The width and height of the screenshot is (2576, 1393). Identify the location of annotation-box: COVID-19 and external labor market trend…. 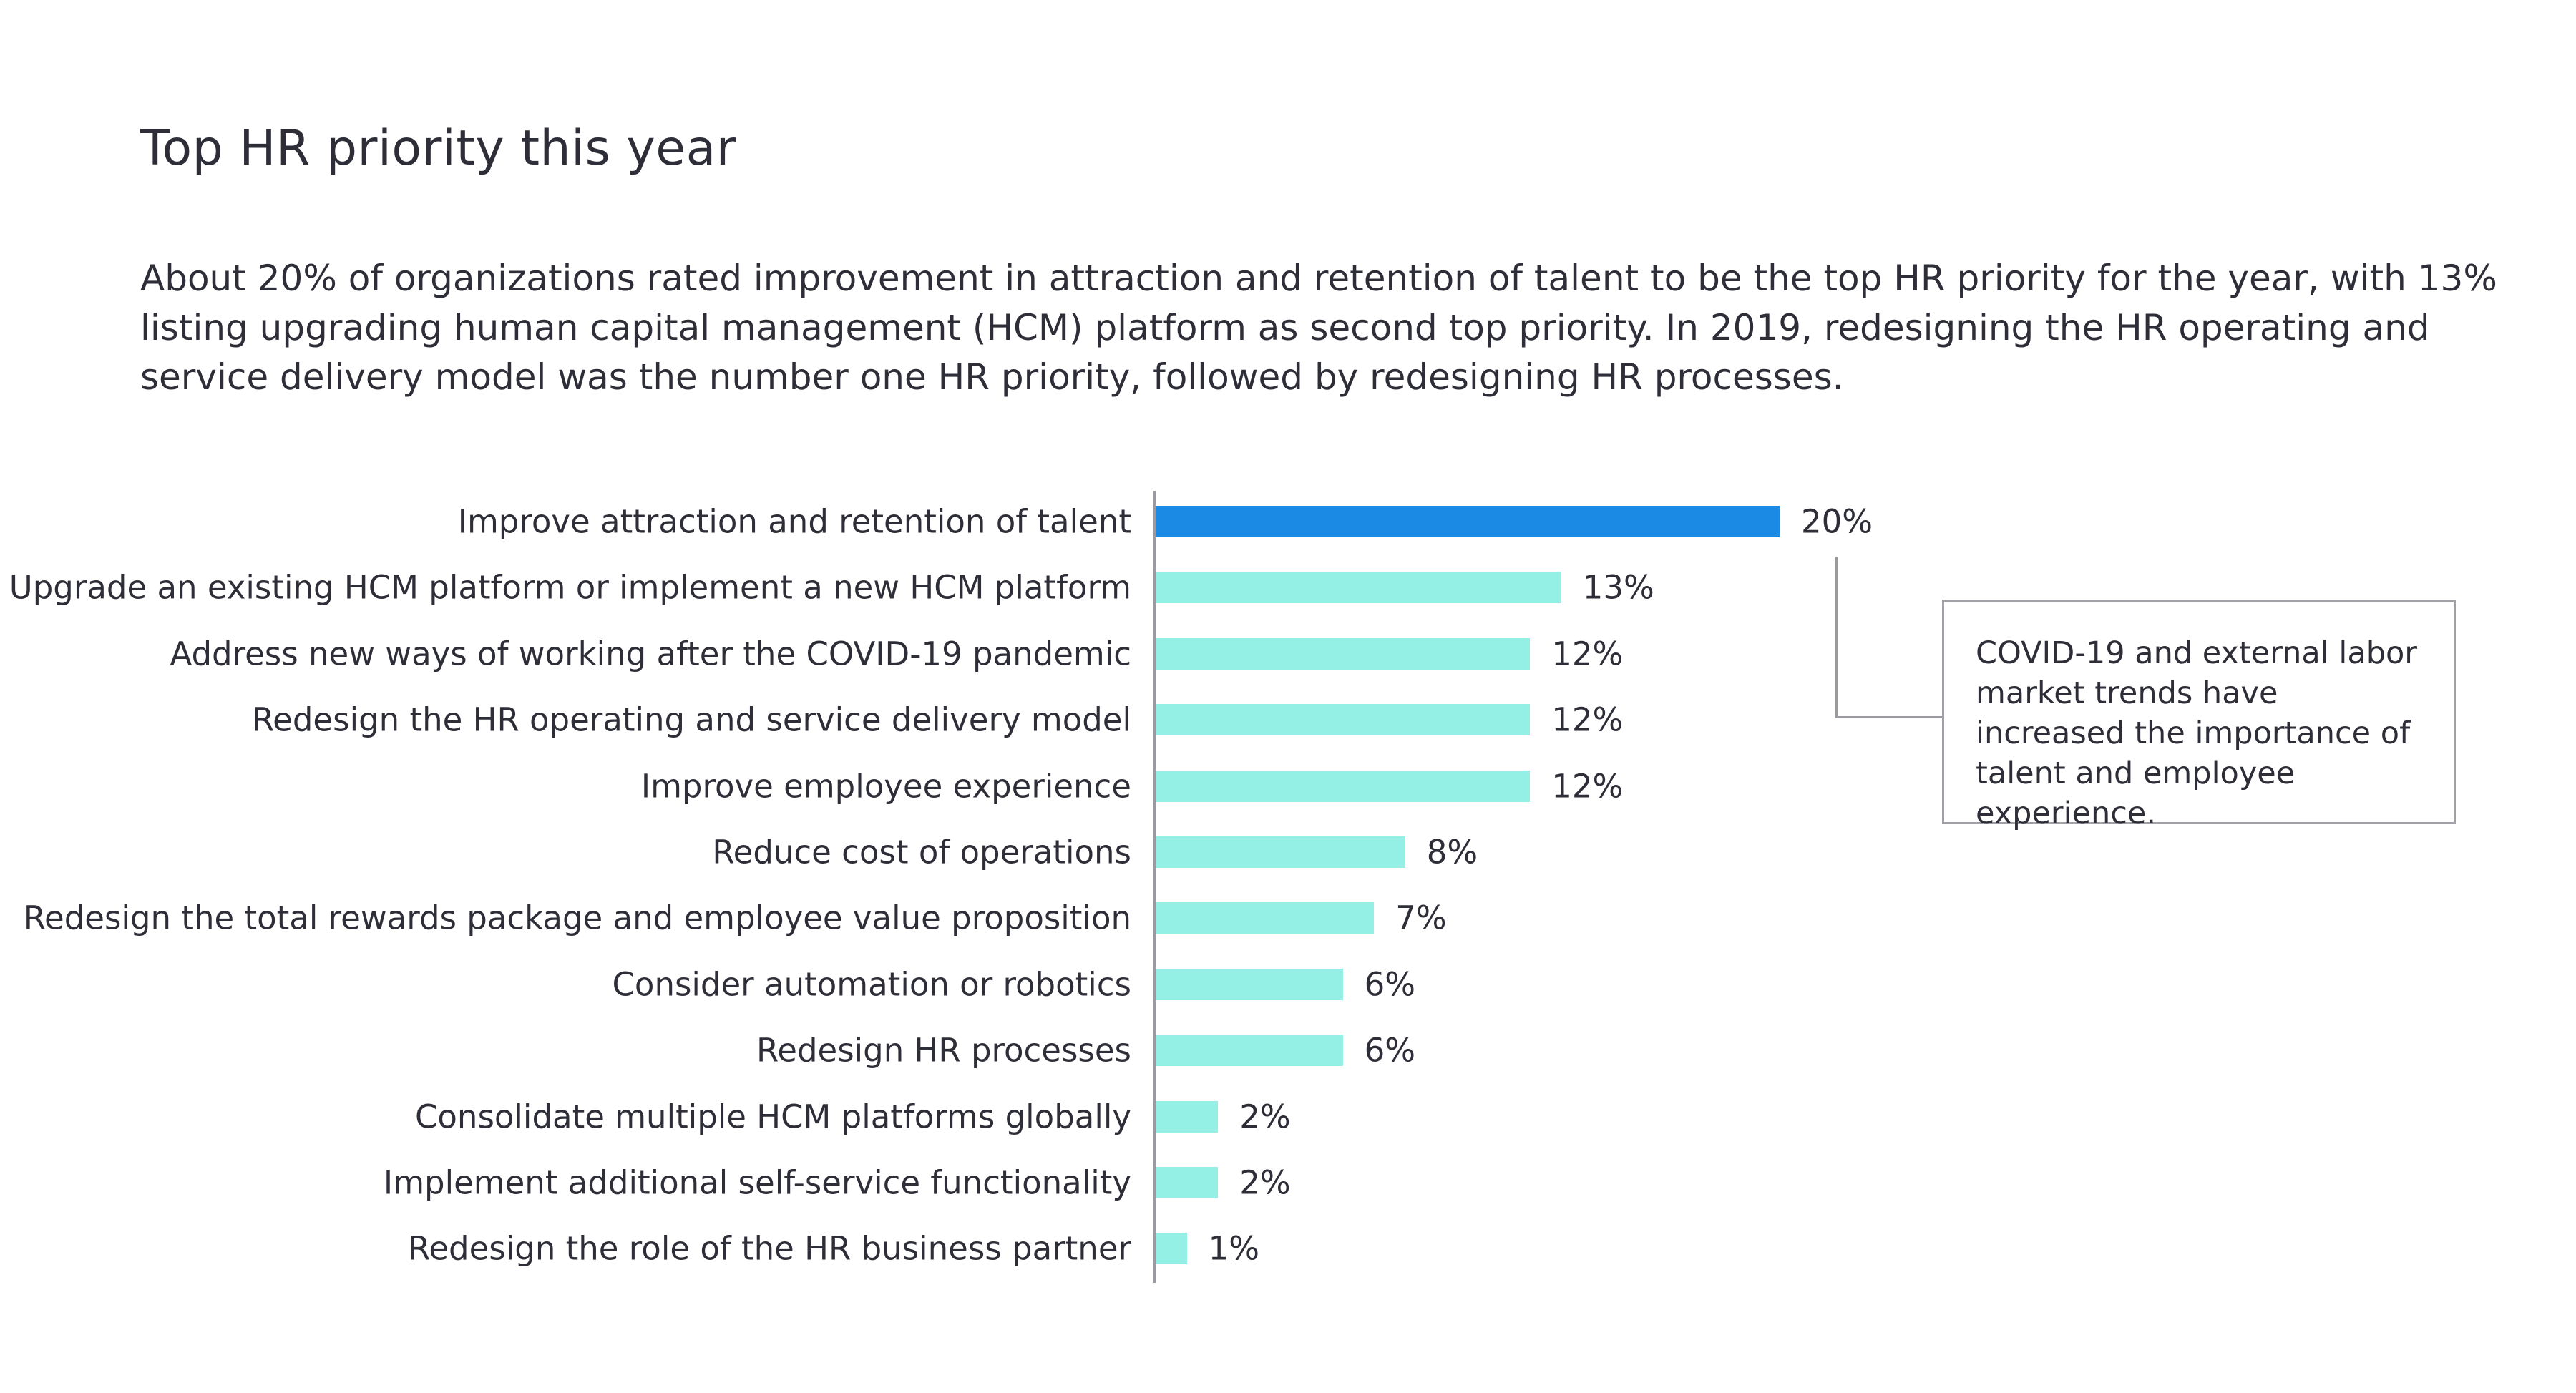
(2199, 715).